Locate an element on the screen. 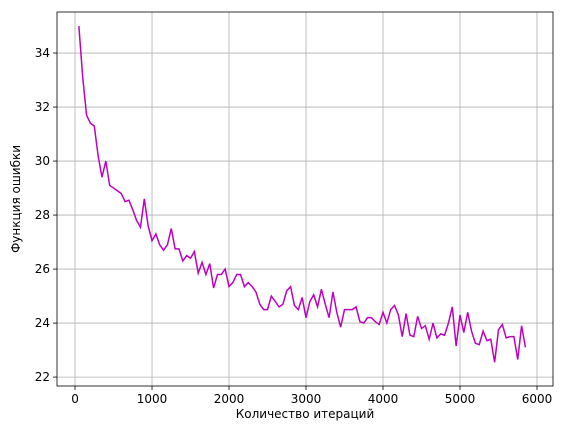 The height and width of the screenshot is (432, 569). x-tick-label: 3000 is located at coordinates (306, 399).